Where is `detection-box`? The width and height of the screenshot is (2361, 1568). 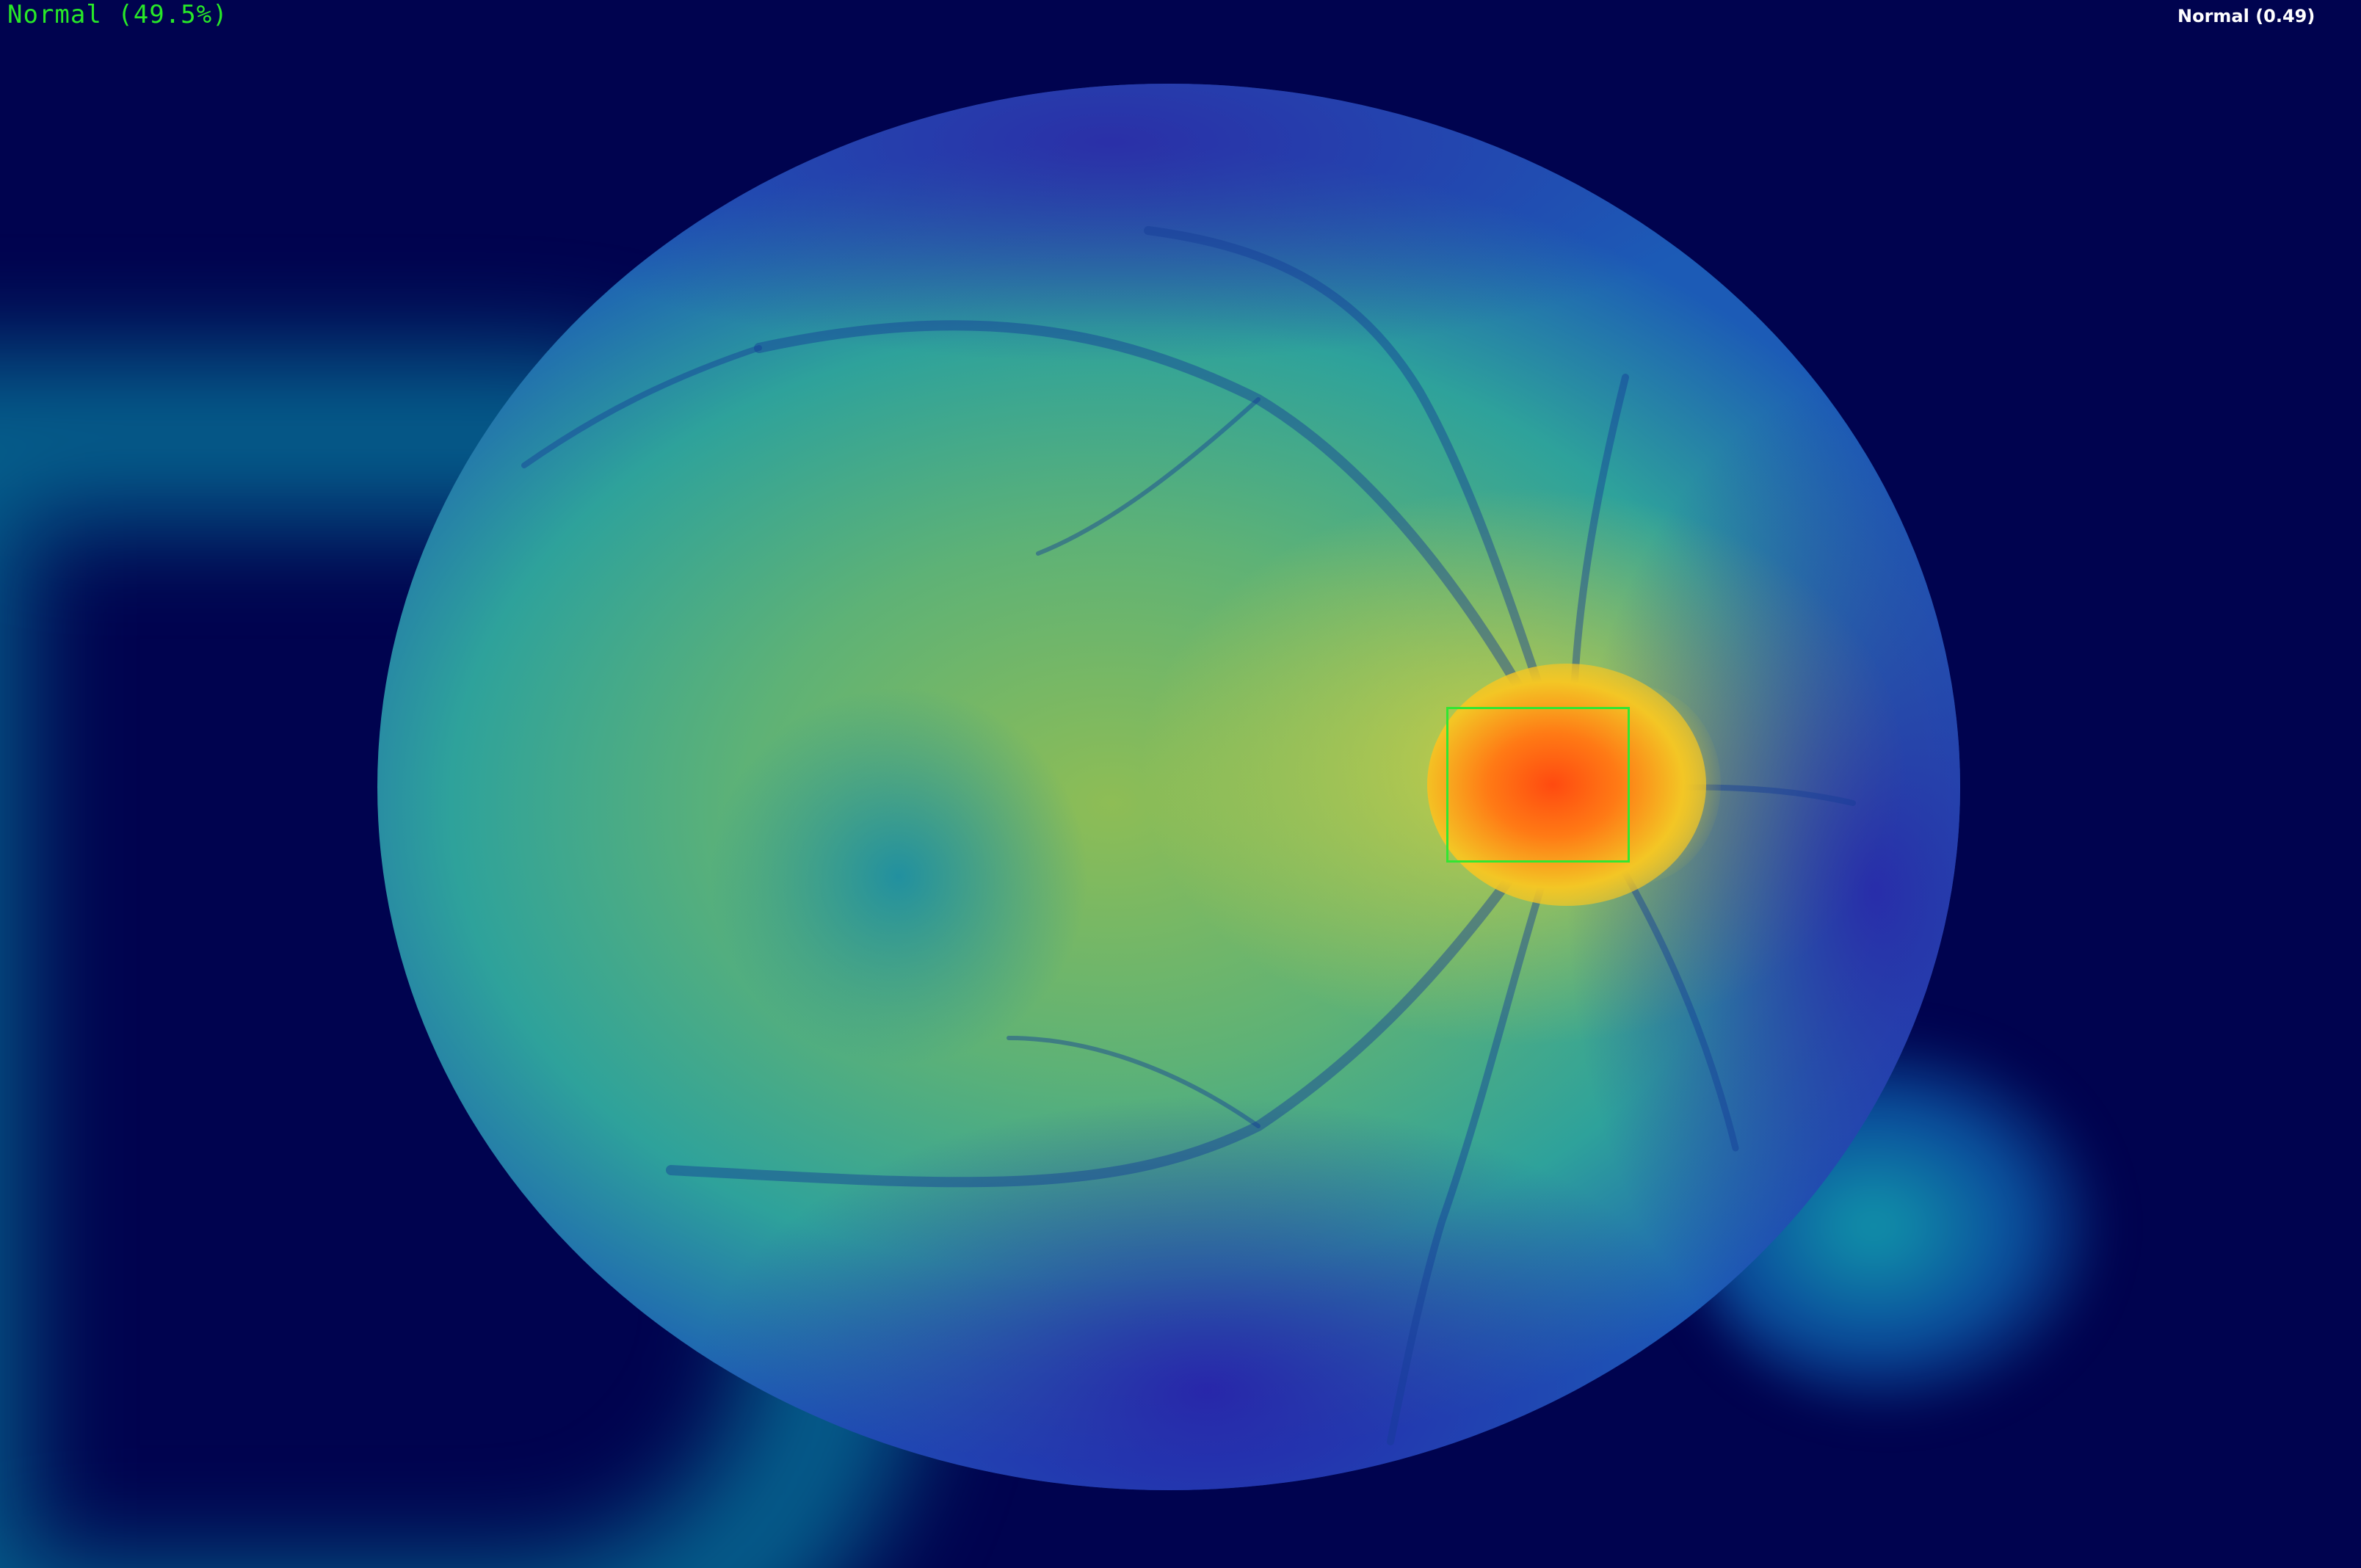 detection-box is located at coordinates (1538, 785).